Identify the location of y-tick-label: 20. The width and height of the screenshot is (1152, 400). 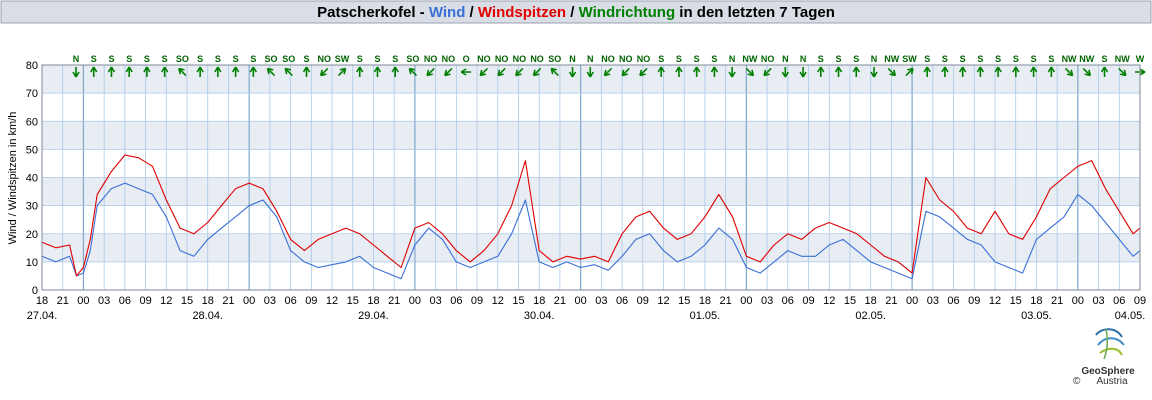
(32, 235).